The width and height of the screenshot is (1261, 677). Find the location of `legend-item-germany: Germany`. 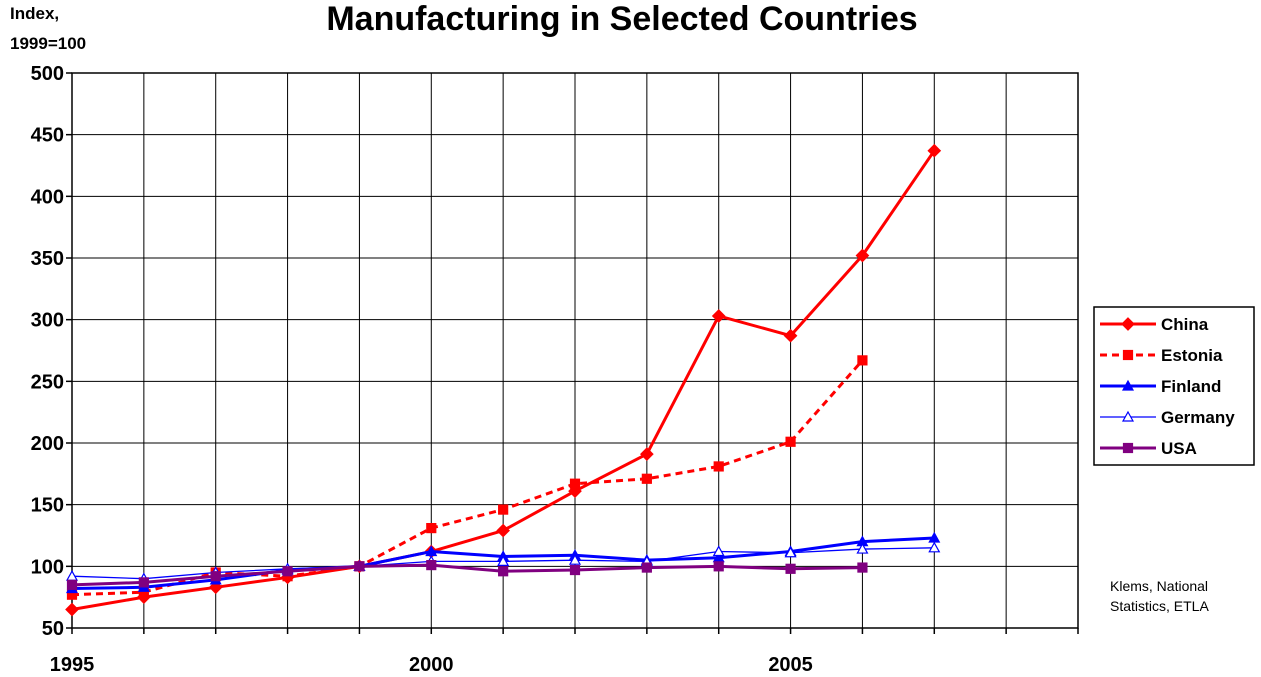

legend-item-germany: Germany is located at coordinates (1167, 417).